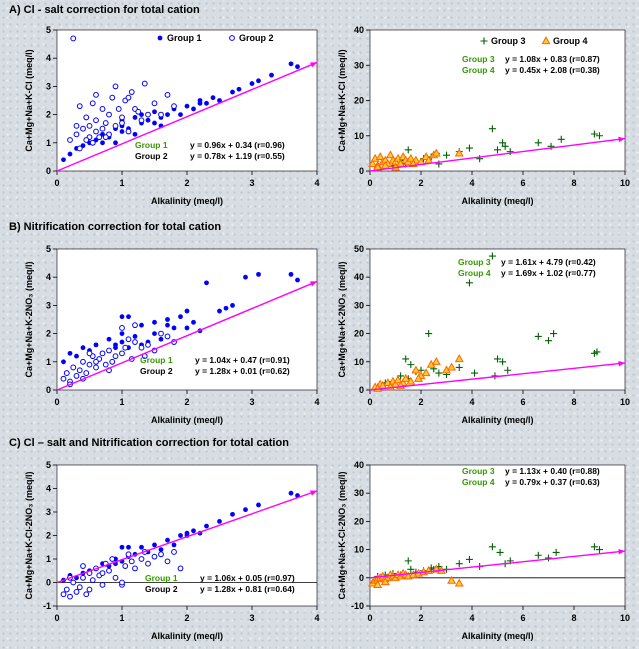  I want to click on equation-series-label: Group 4, so click(478, 482).